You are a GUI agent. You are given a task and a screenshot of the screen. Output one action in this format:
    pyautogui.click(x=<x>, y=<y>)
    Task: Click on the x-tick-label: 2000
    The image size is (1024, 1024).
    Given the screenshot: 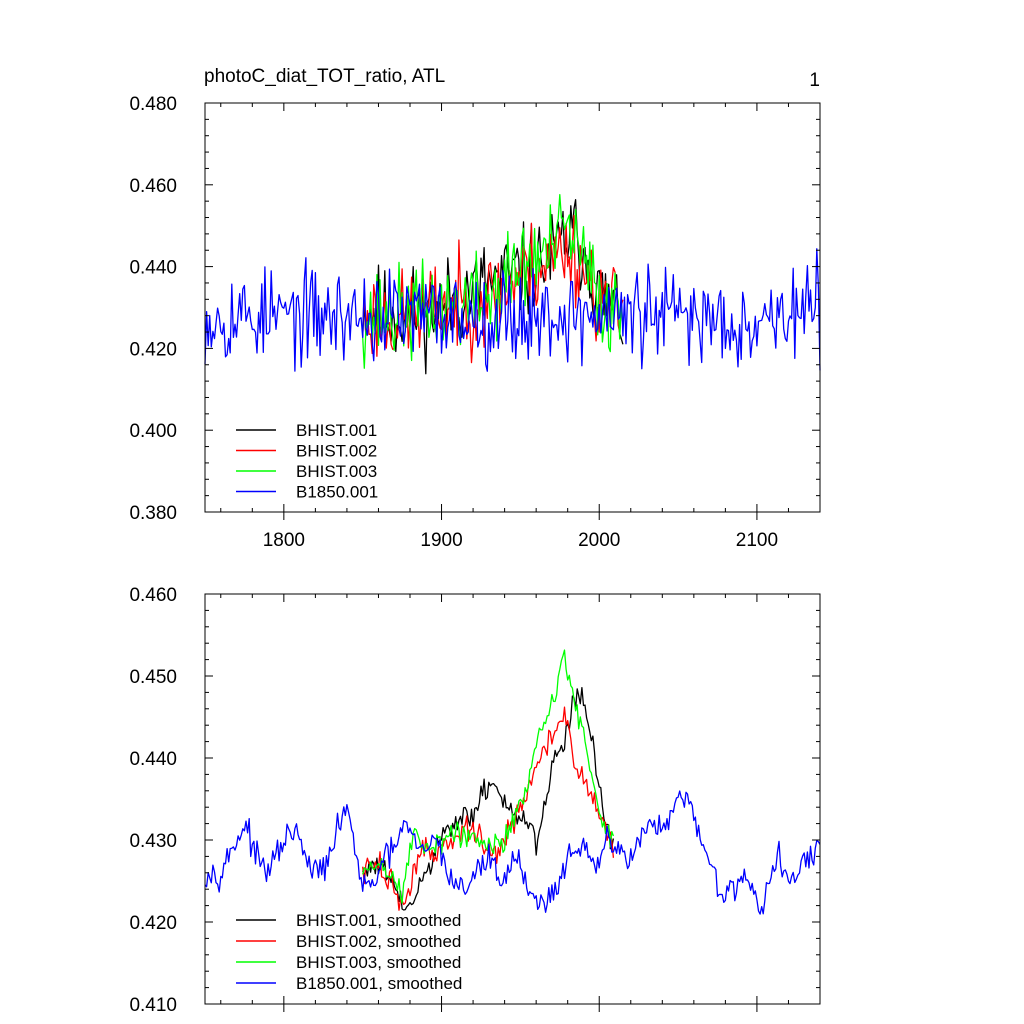 What is the action you would take?
    pyautogui.click(x=599, y=540)
    